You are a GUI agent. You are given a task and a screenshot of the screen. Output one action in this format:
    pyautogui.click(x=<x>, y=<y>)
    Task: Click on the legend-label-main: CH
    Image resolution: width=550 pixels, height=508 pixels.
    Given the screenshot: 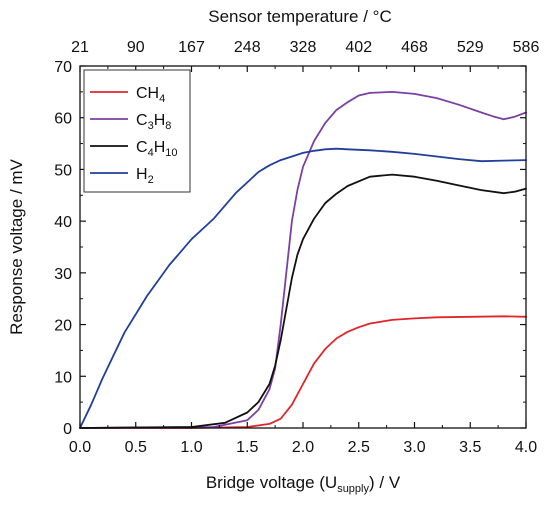 What is the action you would take?
    pyautogui.click(x=147, y=93)
    